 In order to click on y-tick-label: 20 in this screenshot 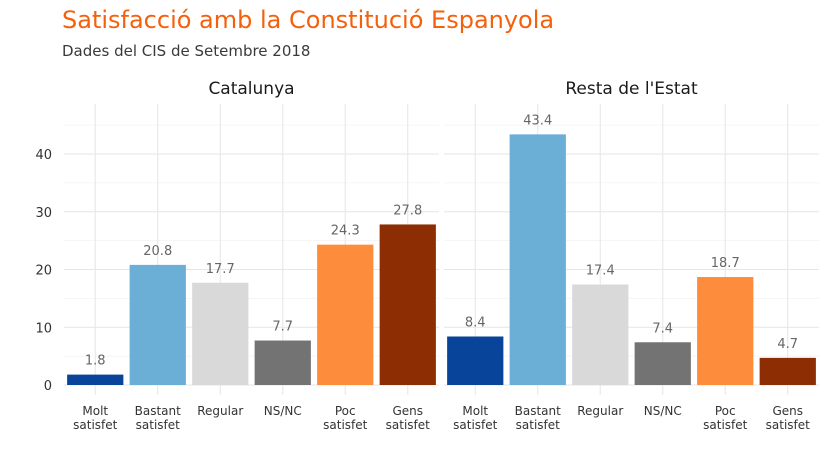, I will do `click(43, 271)`.